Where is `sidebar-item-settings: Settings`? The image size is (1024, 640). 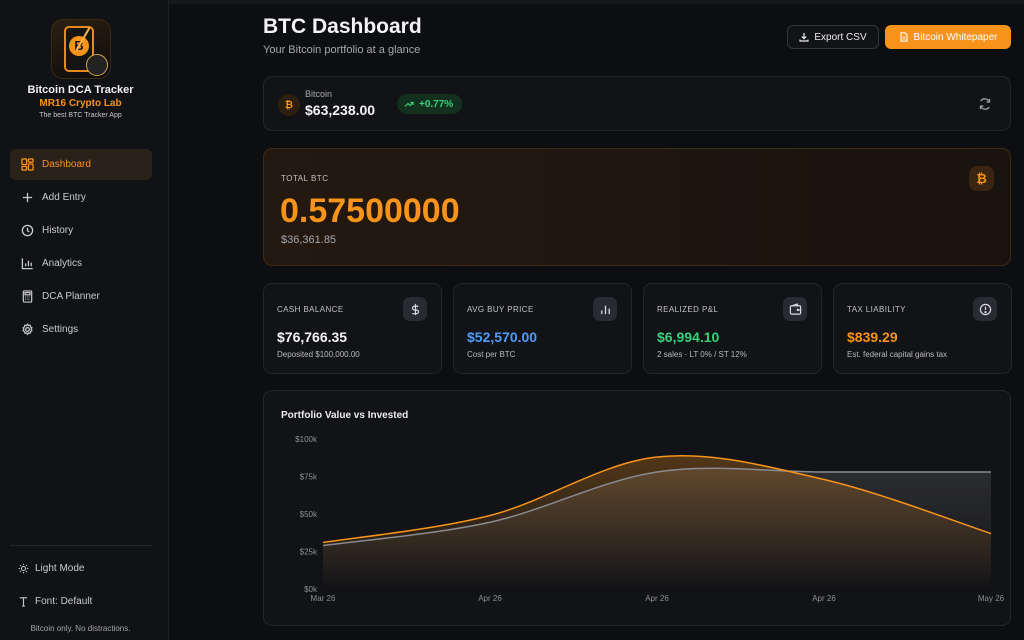
sidebar-item-settings: Settings is located at coordinates (81, 329).